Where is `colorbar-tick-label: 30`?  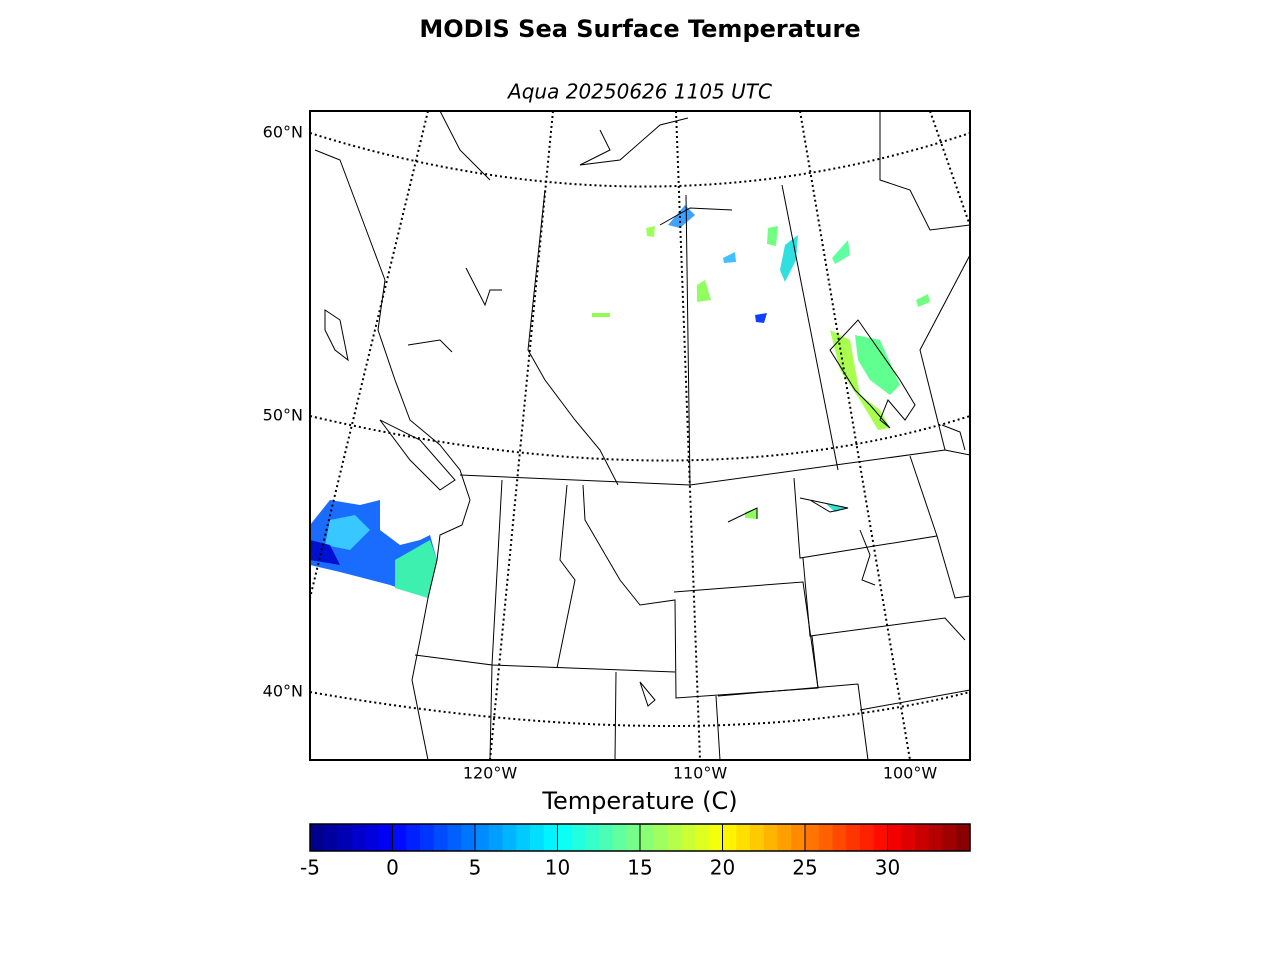 colorbar-tick-label: 30 is located at coordinates (887, 868).